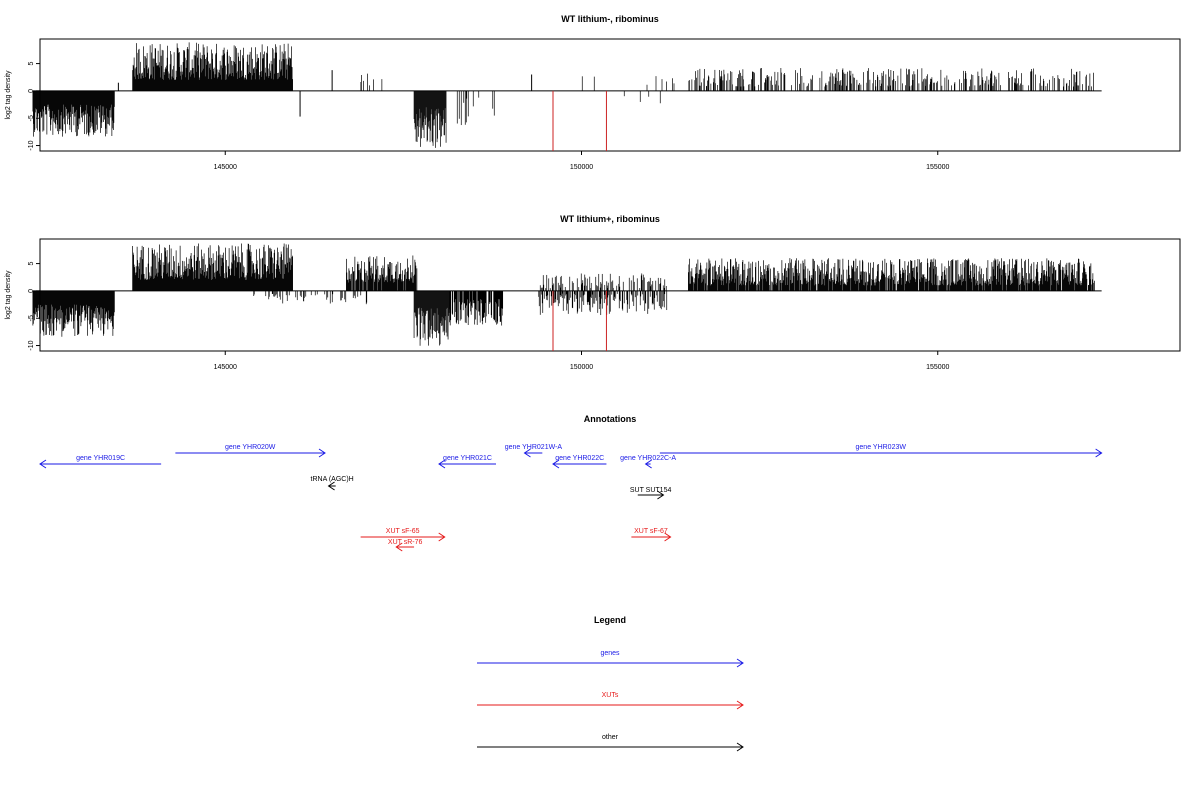  Describe the element at coordinates (610, 653) in the screenshot. I see `legend-label: genes` at that location.